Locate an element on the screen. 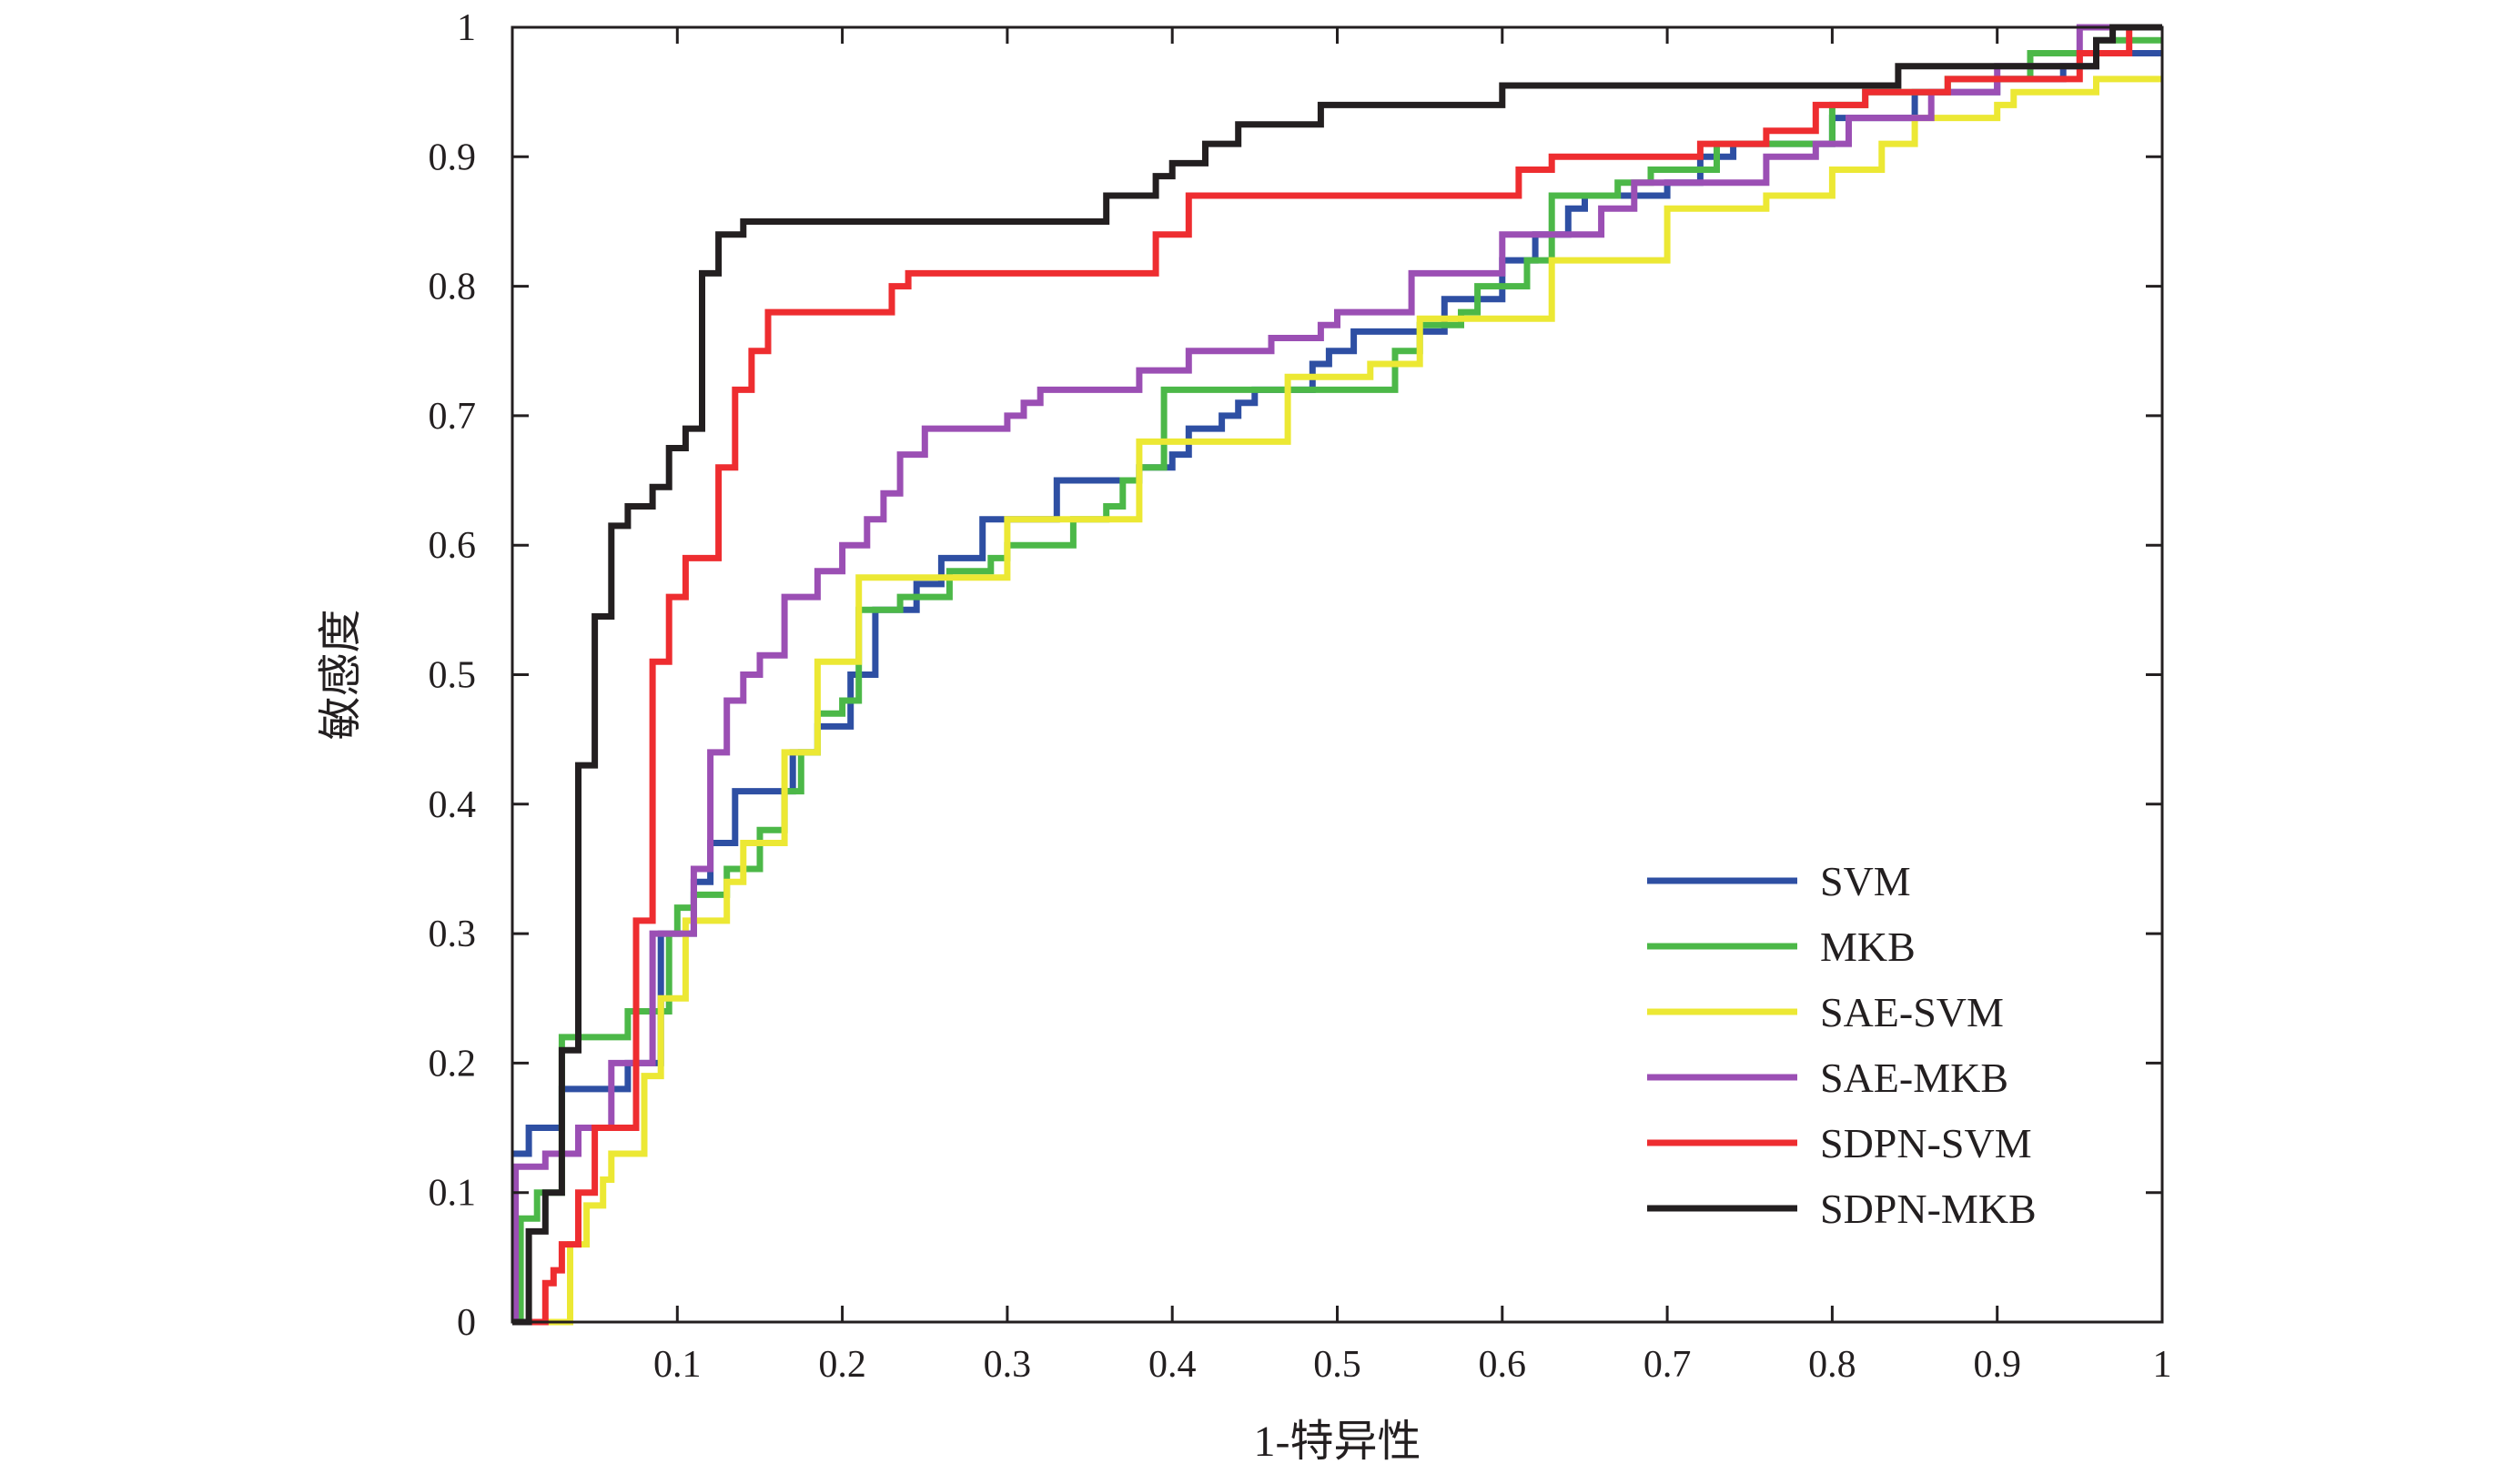 The width and height of the screenshot is (2508, 1484). y-tick-label: 0 is located at coordinates (466, 1323).